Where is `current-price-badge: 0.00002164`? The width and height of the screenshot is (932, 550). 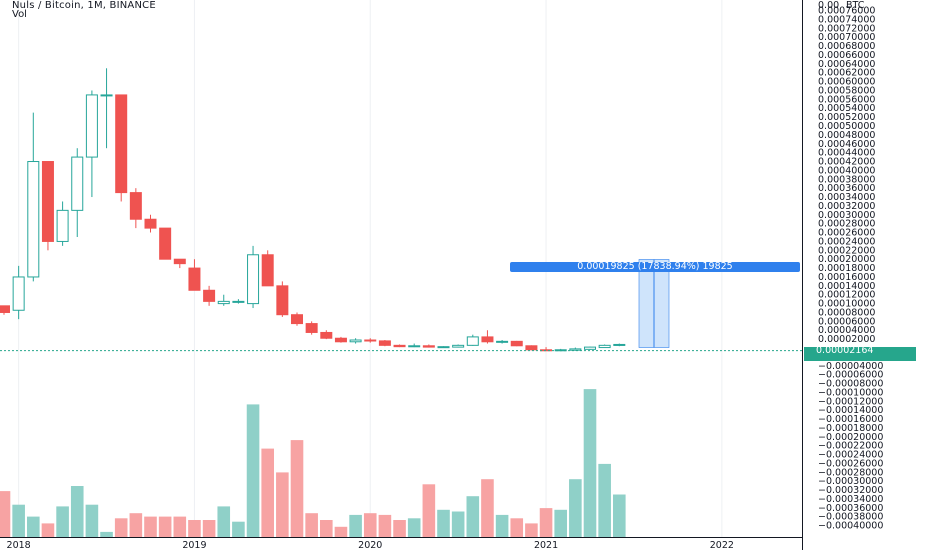 current-price-badge: 0.00002164 is located at coordinates (860, 353).